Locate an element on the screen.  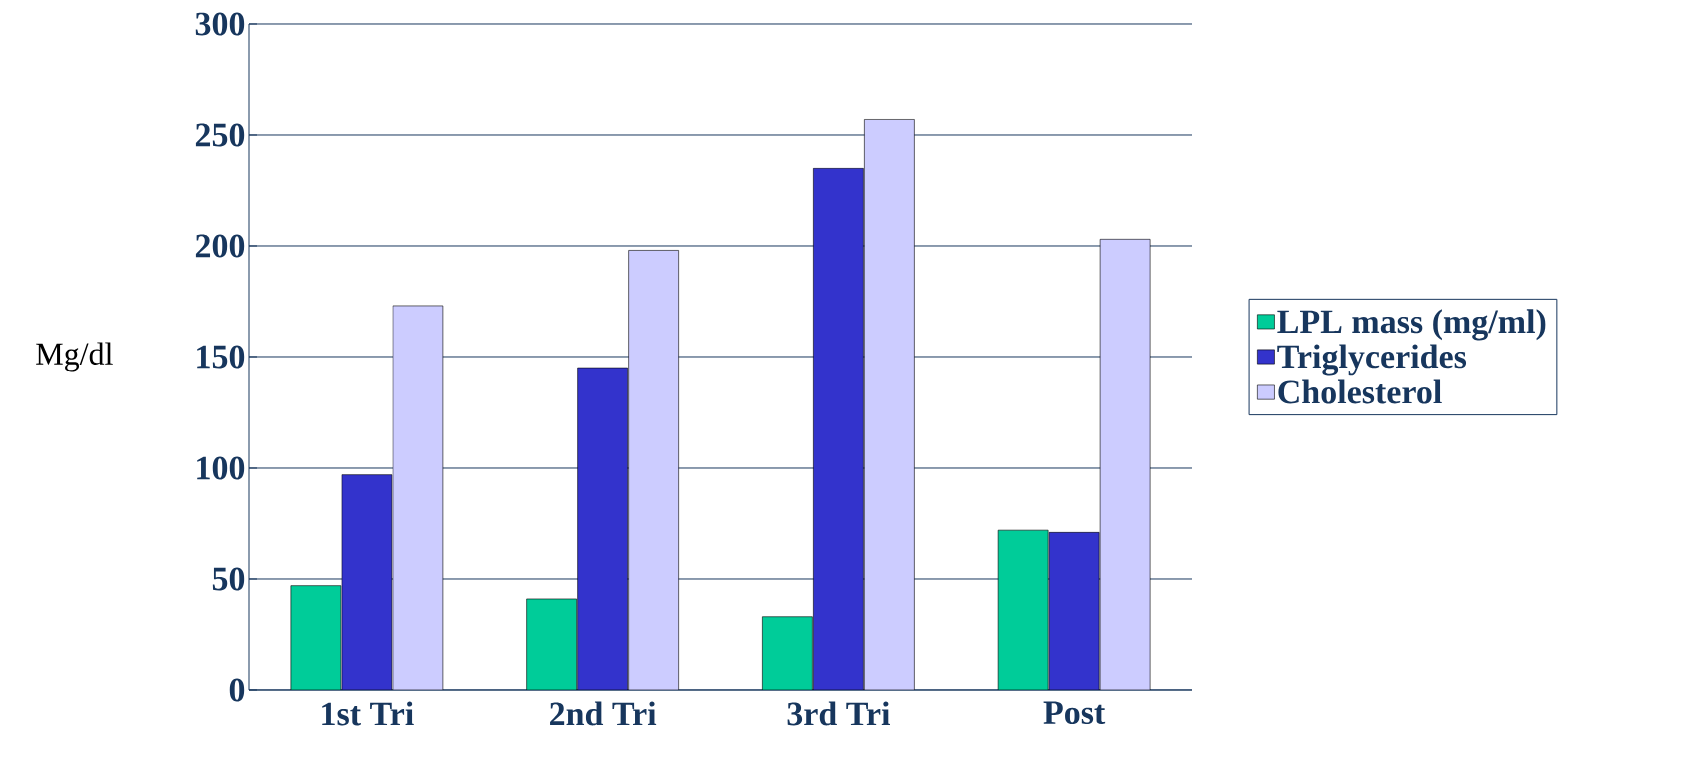
legend-label: Triglycerides is located at coordinates (1372, 360).